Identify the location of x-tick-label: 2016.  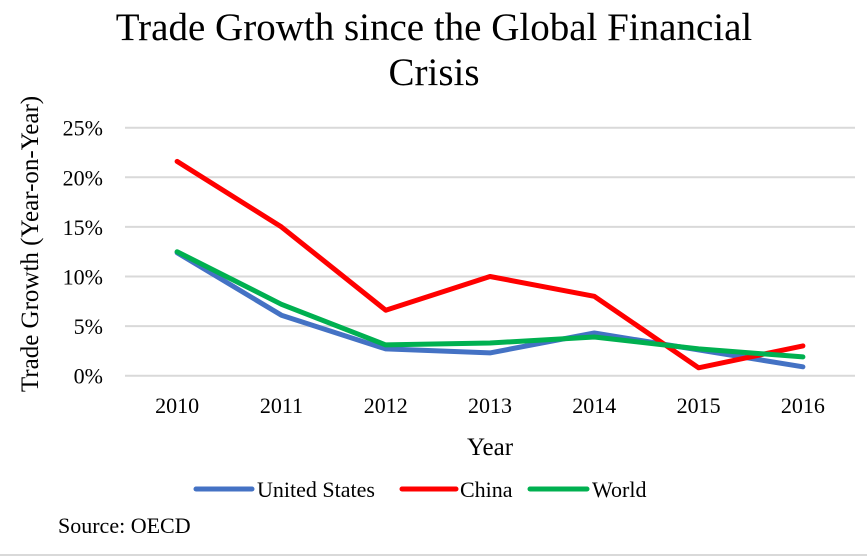
(803, 405).